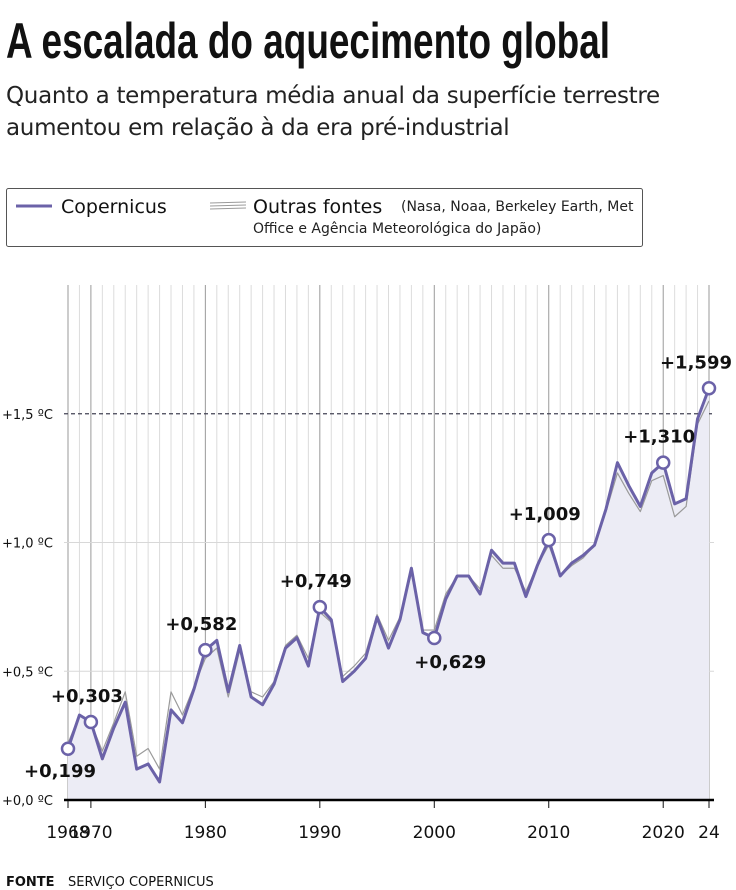  Describe the element at coordinates (30, 882) in the screenshot. I see `source-label: FONTE` at that location.